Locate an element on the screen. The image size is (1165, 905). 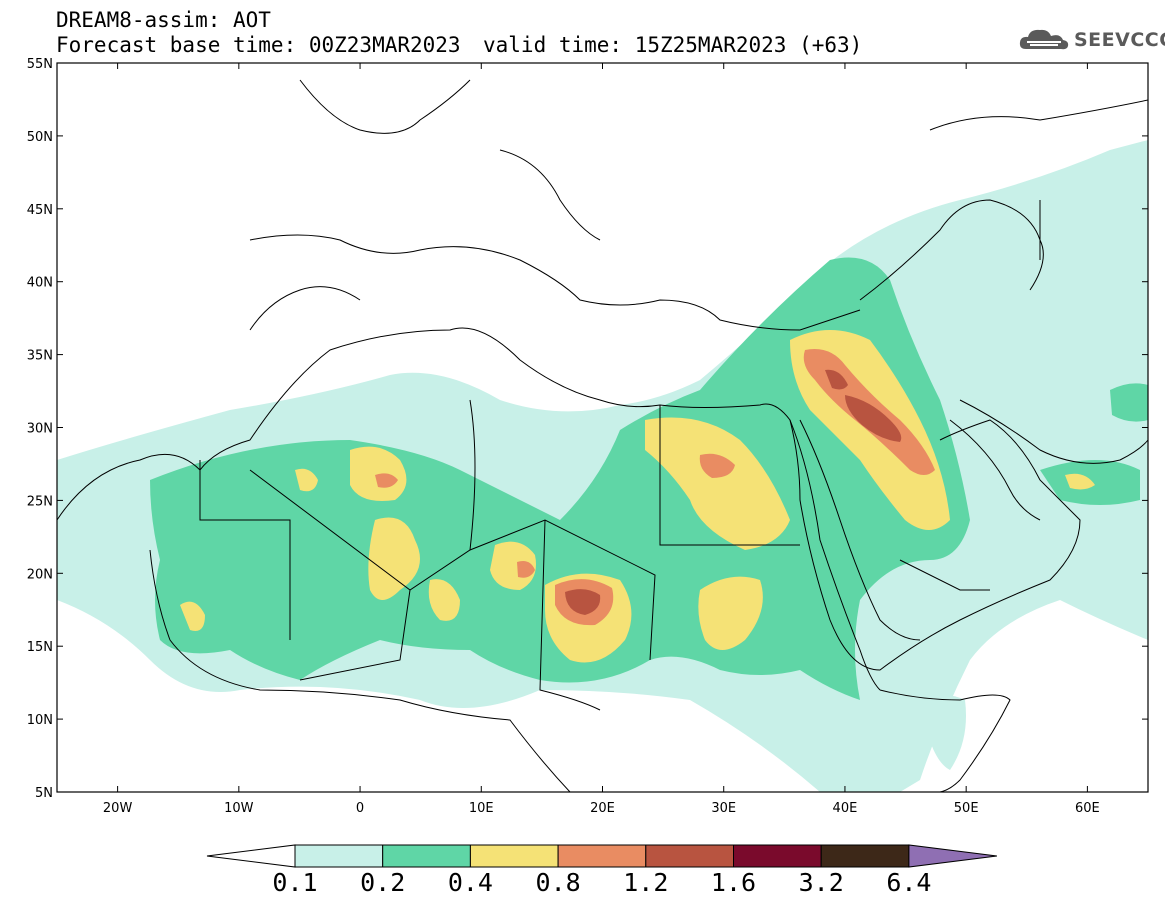
lon-tick-label: 50E is located at coordinates (966, 808).